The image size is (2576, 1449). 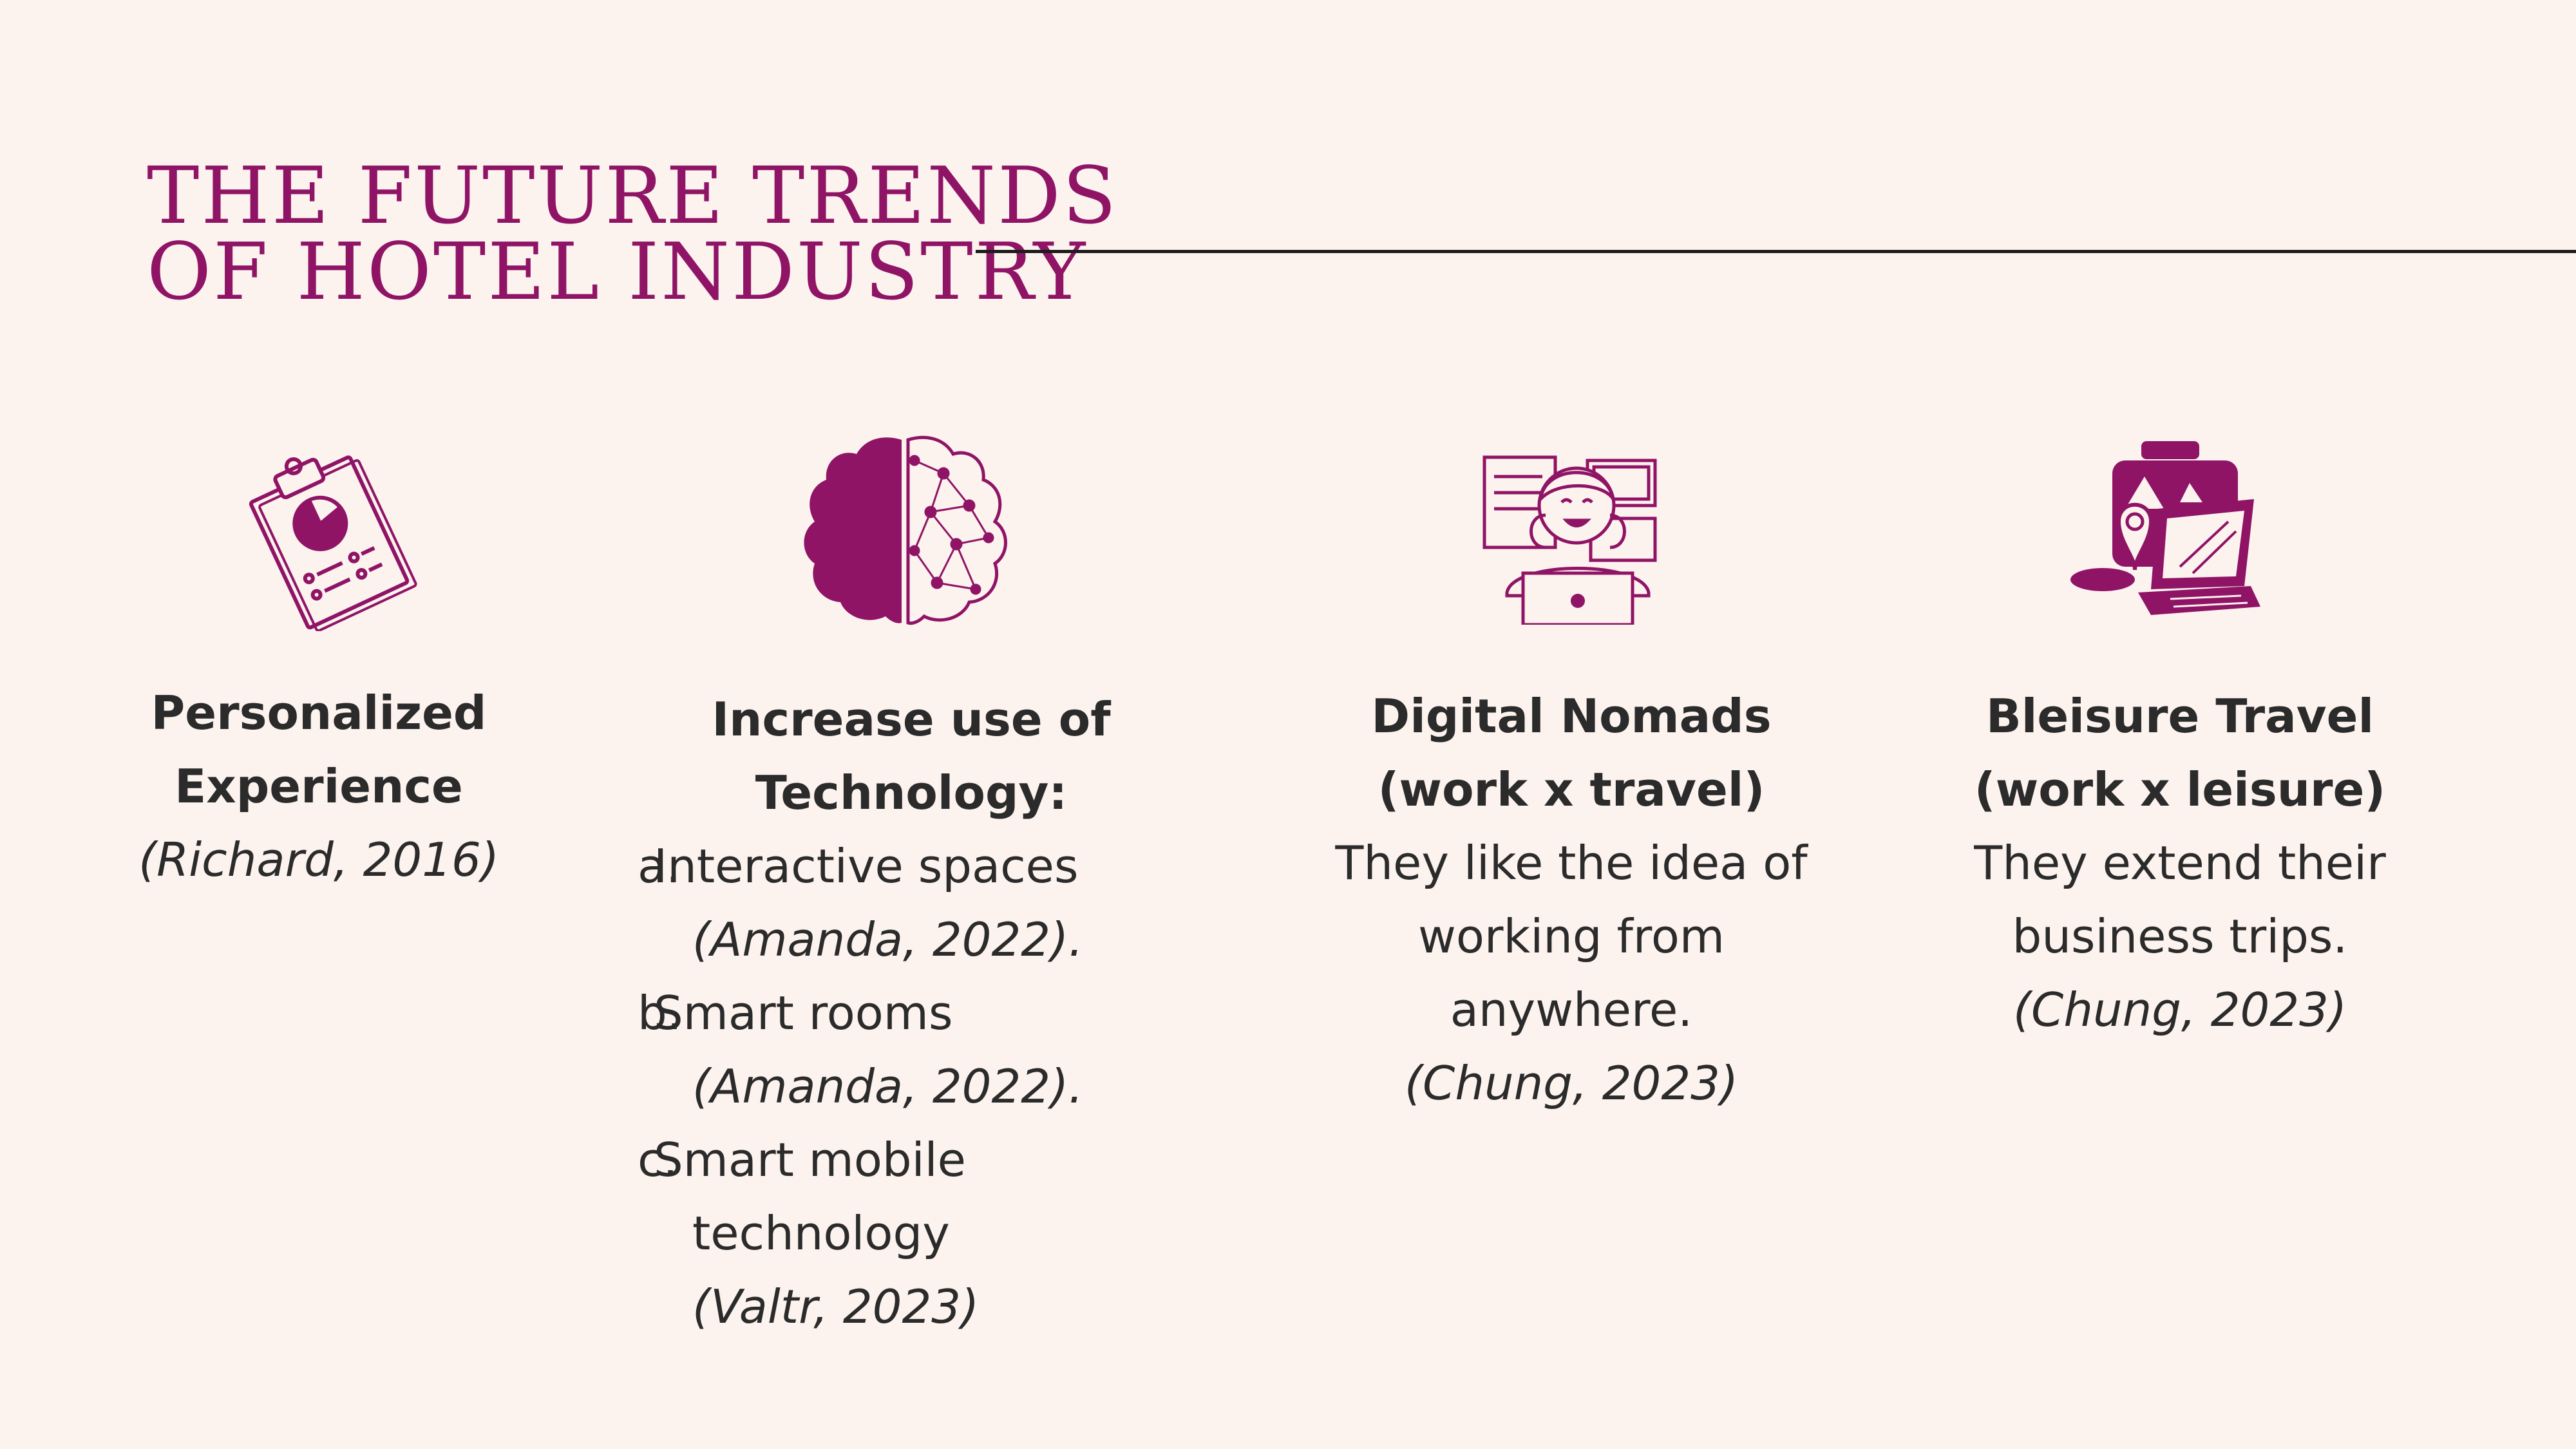 What do you see at coordinates (658, 1160) in the screenshot?
I see `list-marker: c.` at bounding box center [658, 1160].